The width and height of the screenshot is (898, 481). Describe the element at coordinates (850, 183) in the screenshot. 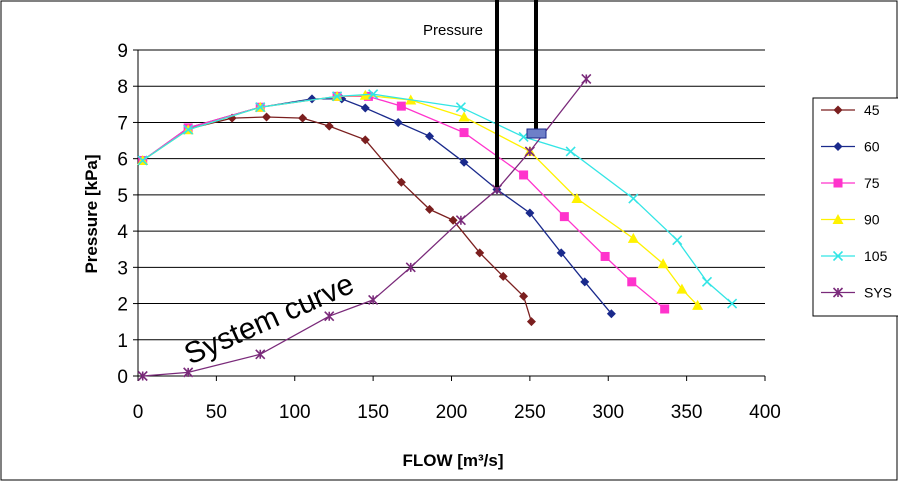

I see `legend-item-75: 75` at that location.